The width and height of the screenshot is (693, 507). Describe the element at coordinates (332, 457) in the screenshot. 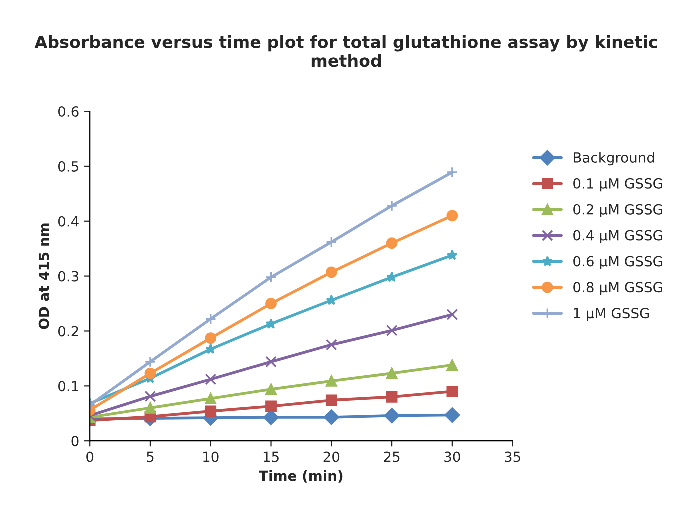

I see `x-tick-label: 20` at that location.